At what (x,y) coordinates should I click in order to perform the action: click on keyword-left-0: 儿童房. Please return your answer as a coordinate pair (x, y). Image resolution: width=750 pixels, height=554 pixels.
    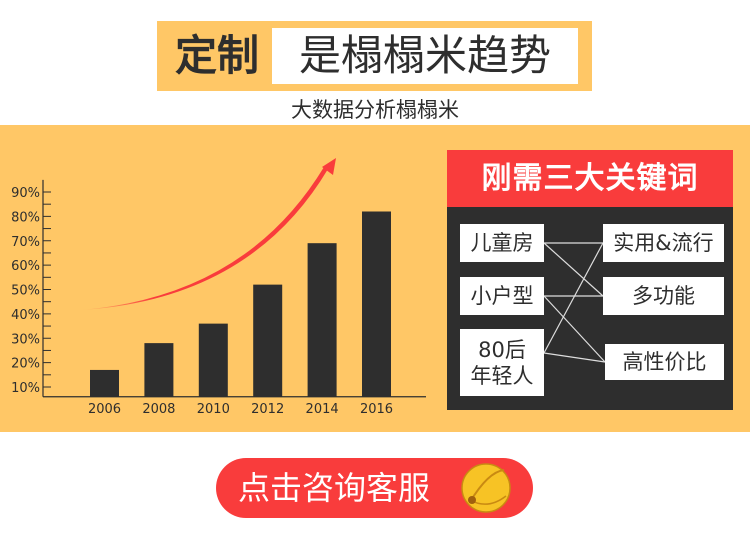
    Looking at the image, I should click on (502, 243).